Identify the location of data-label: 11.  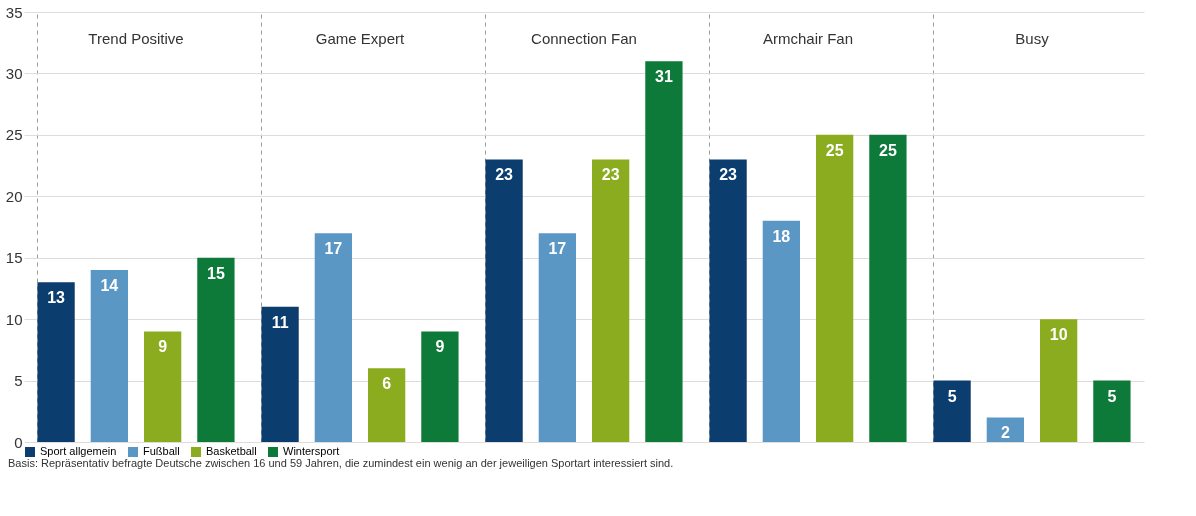
(280, 322).